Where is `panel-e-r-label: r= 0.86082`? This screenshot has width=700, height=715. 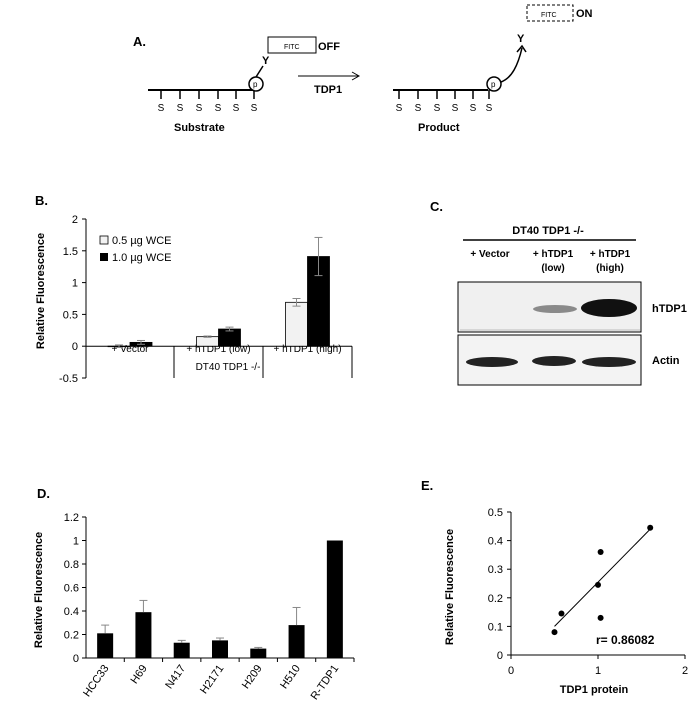
panel-e-r-label: r= 0.86082 is located at coordinates (625, 640).